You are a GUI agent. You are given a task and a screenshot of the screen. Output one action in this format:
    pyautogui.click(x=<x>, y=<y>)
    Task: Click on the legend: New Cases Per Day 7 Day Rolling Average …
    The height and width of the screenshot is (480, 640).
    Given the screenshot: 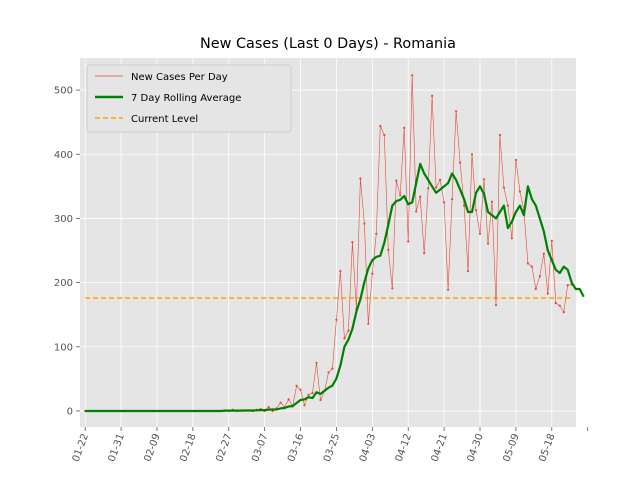 What is the action you would take?
    pyautogui.click(x=189, y=98)
    